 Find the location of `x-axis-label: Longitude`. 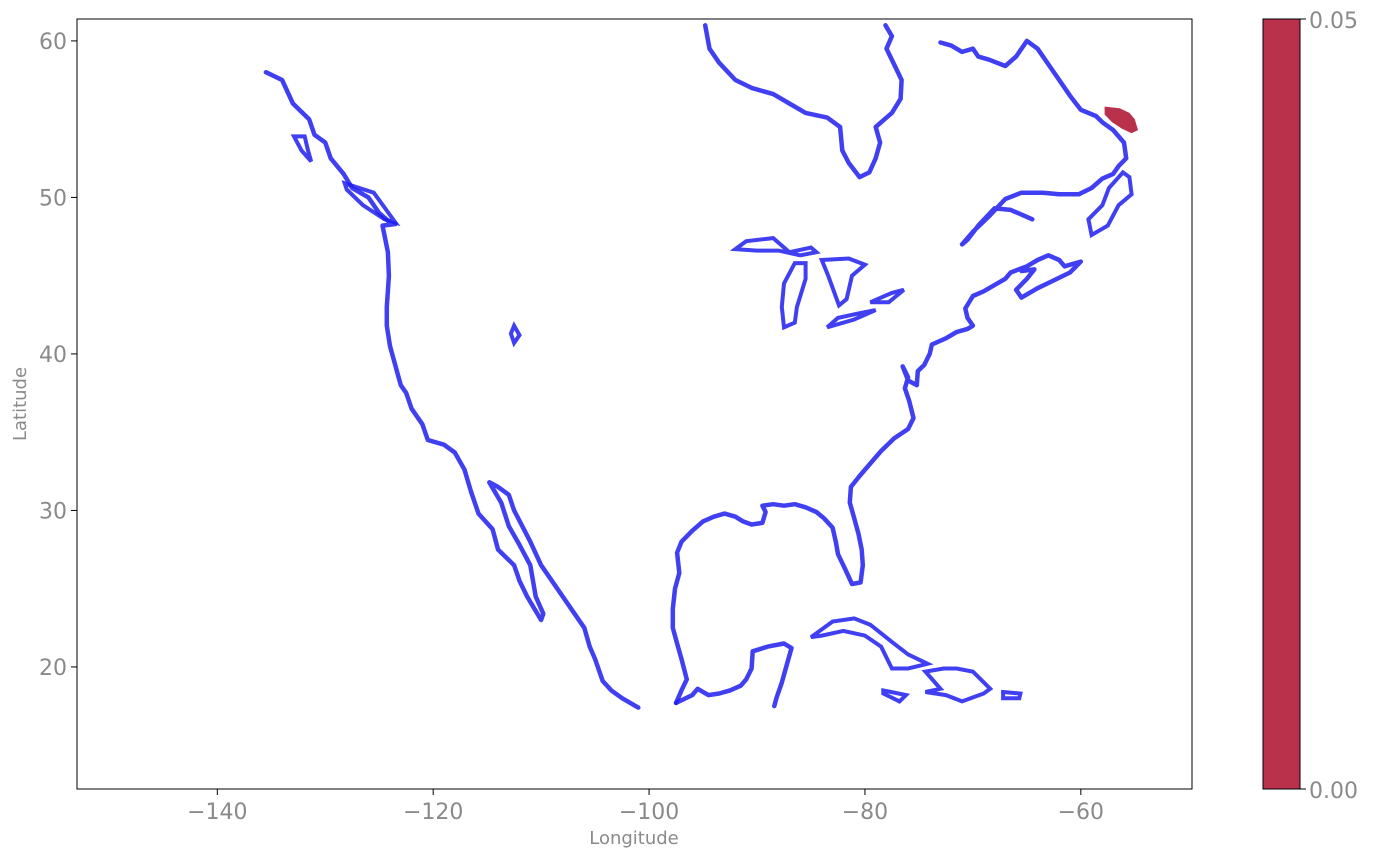

x-axis-label: Longitude is located at coordinates (634, 838).